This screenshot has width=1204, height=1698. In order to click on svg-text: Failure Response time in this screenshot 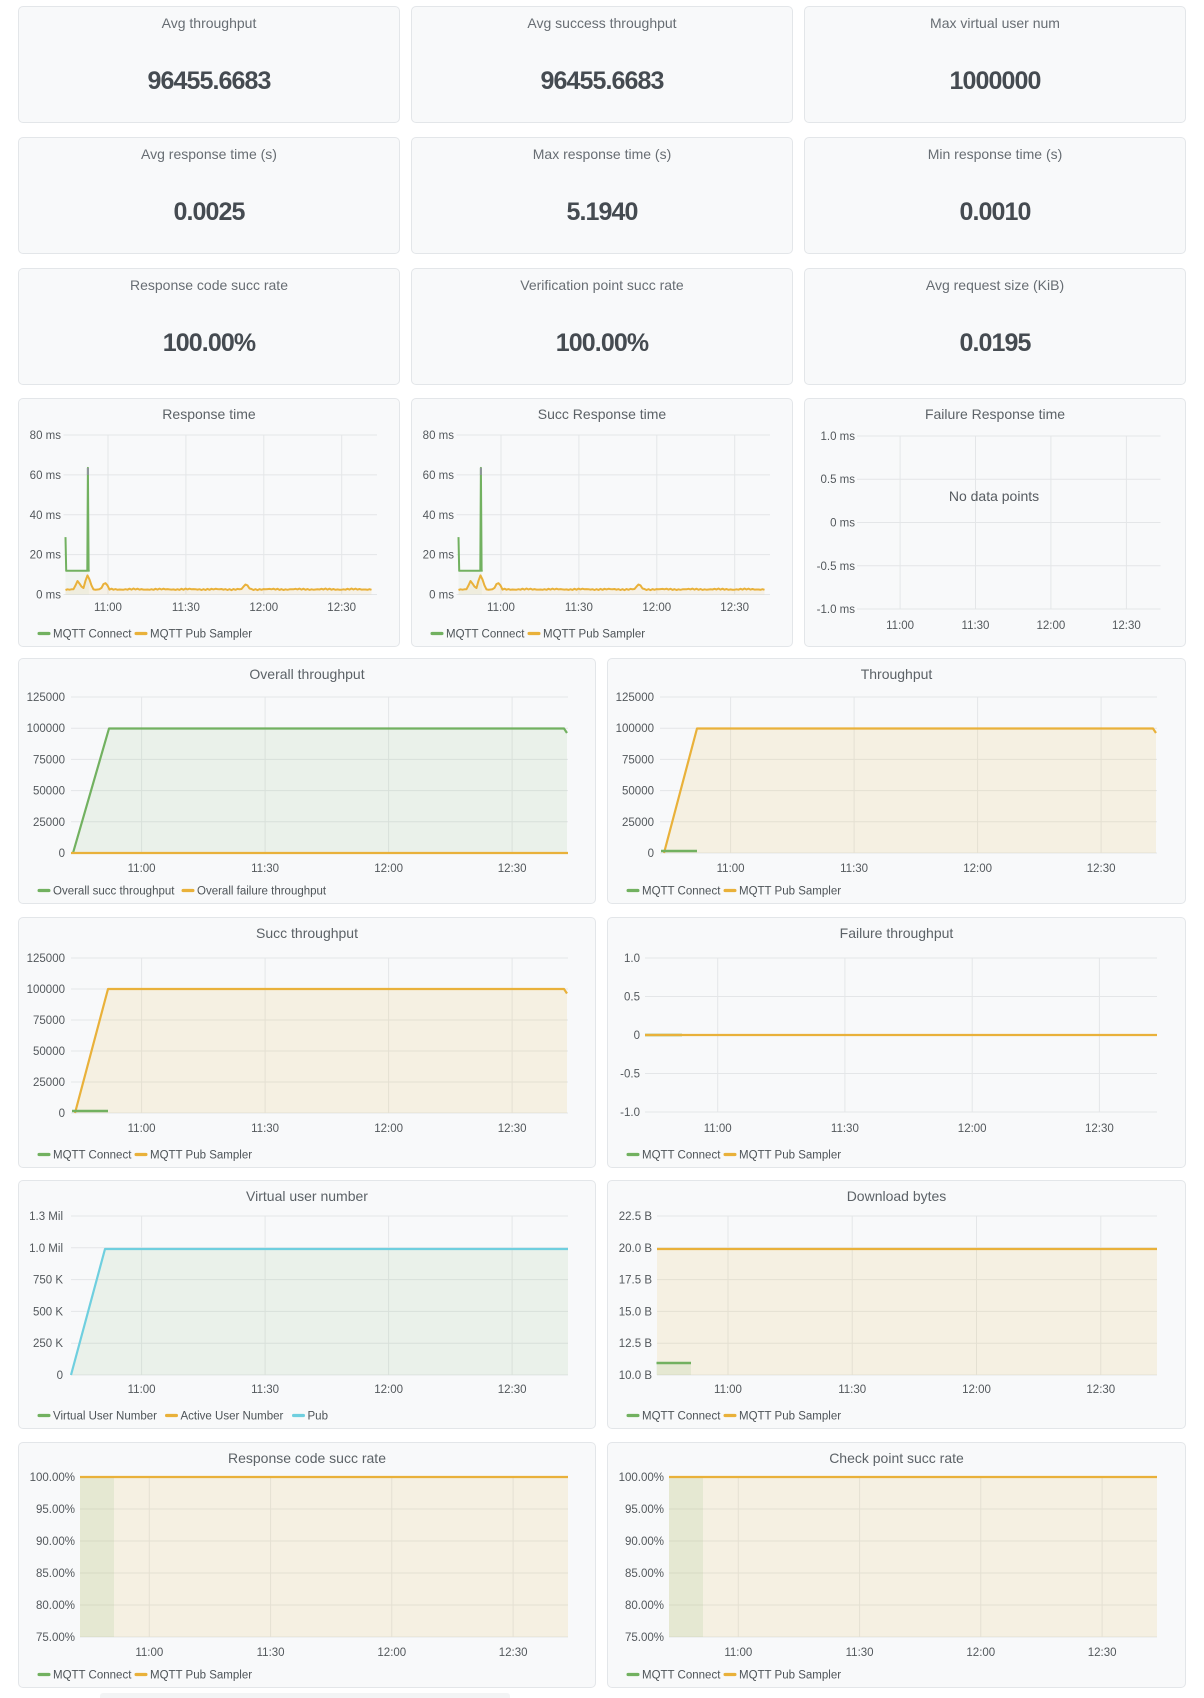, I will do `click(995, 414)`.